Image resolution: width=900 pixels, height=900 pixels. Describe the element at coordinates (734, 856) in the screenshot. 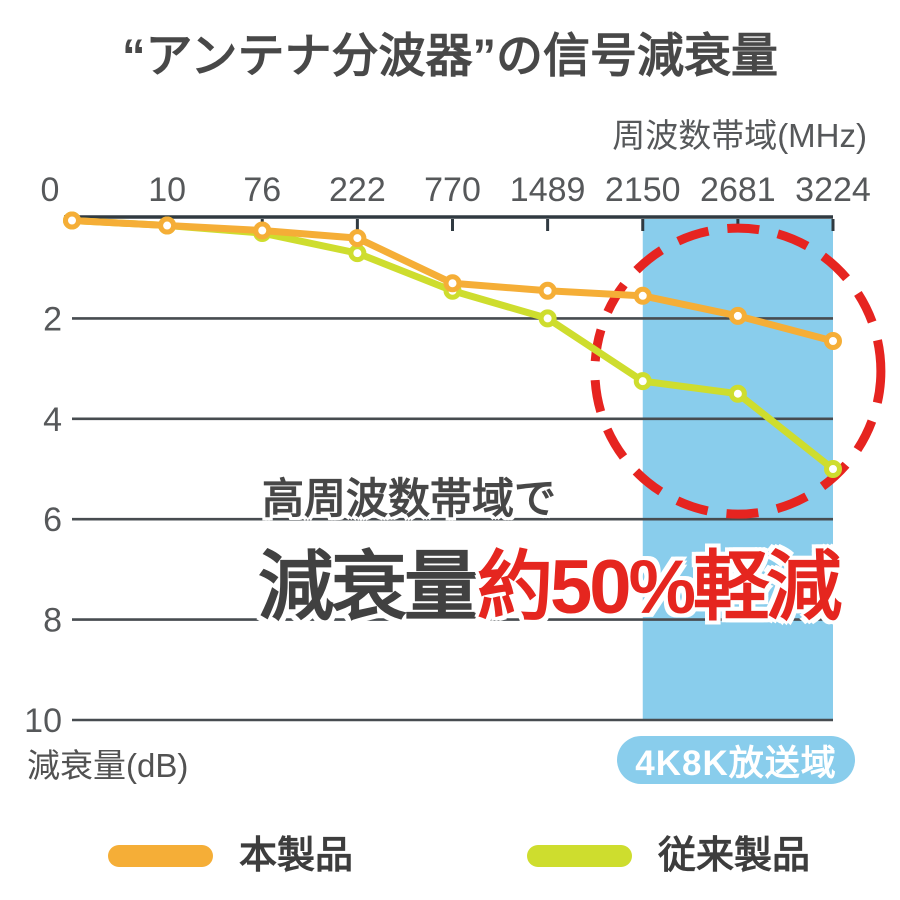

I see `legend-label-conventional-product: 従来製品` at that location.